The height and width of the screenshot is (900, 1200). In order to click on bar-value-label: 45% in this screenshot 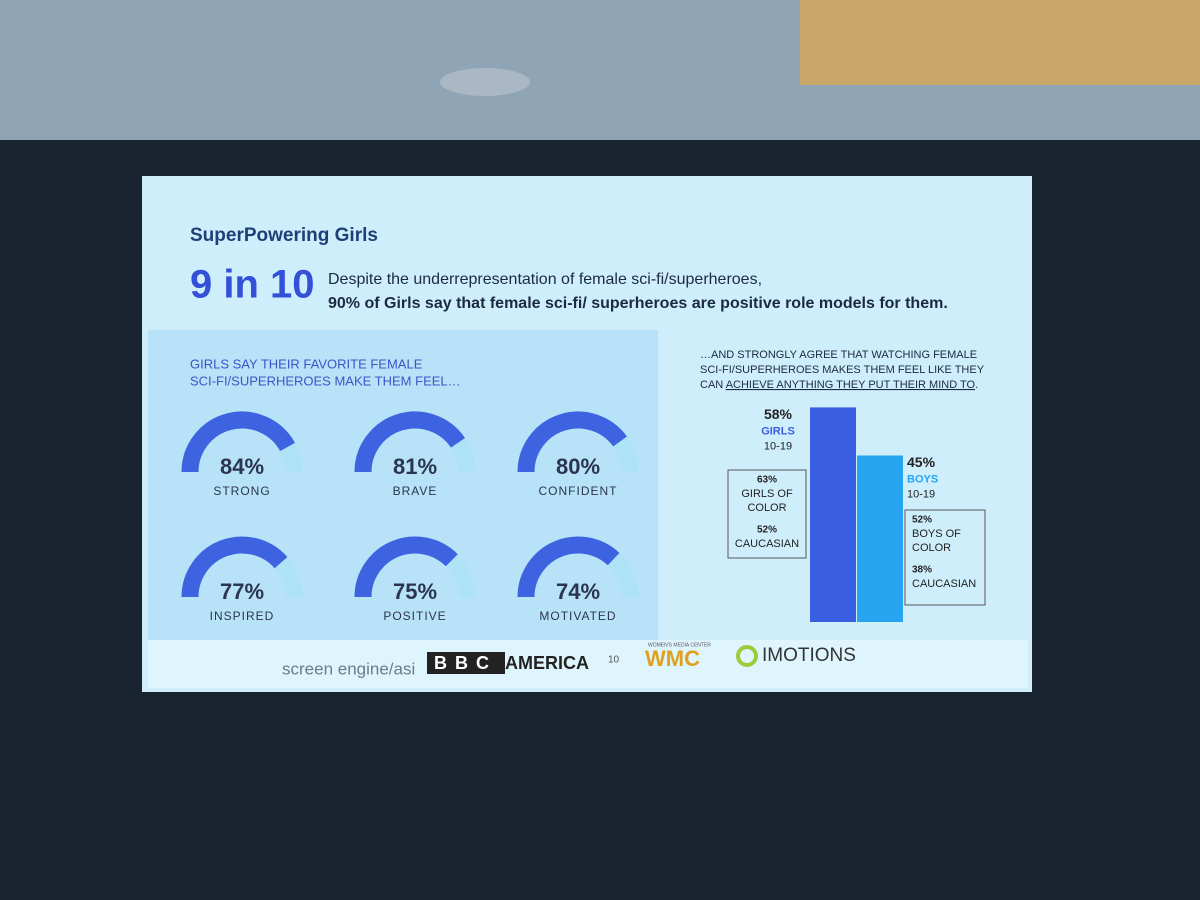, I will do `click(921, 462)`.